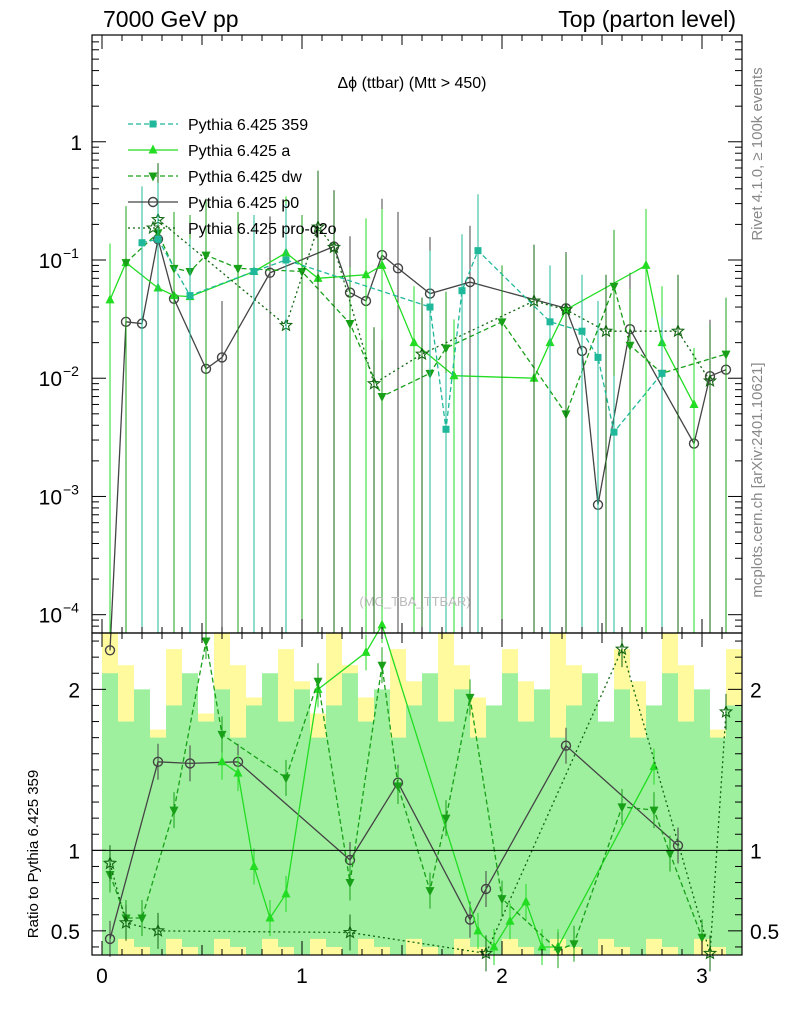 This screenshot has width=786, height=1024. I want to click on ratio-y-axis-label: Ratio to Pythia 6.425 359, so click(33, 854).